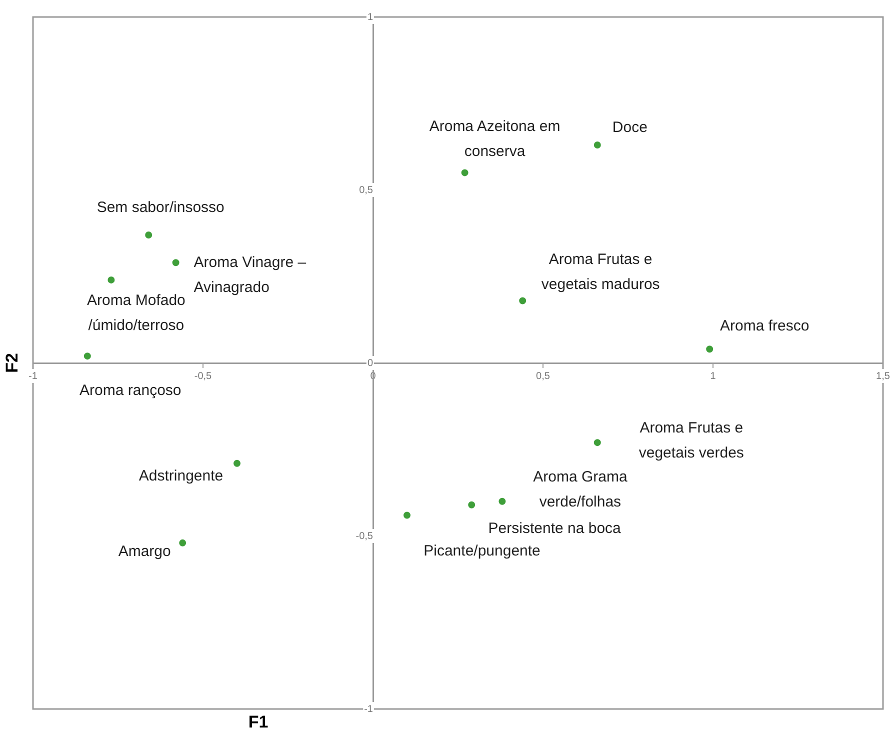  What do you see at coordinates (369, 709) in the screenshot?
I see `y-tick-label: -1` at bounding box center [369, 709].